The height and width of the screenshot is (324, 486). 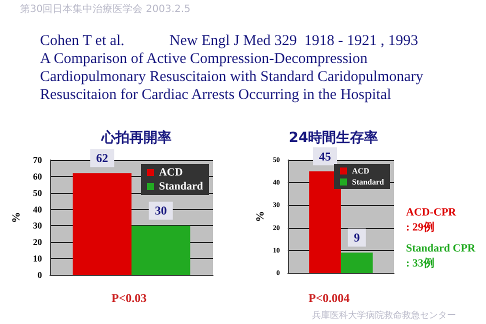 I want to click on y-tick-label: 10, so click(x=37, y=259).